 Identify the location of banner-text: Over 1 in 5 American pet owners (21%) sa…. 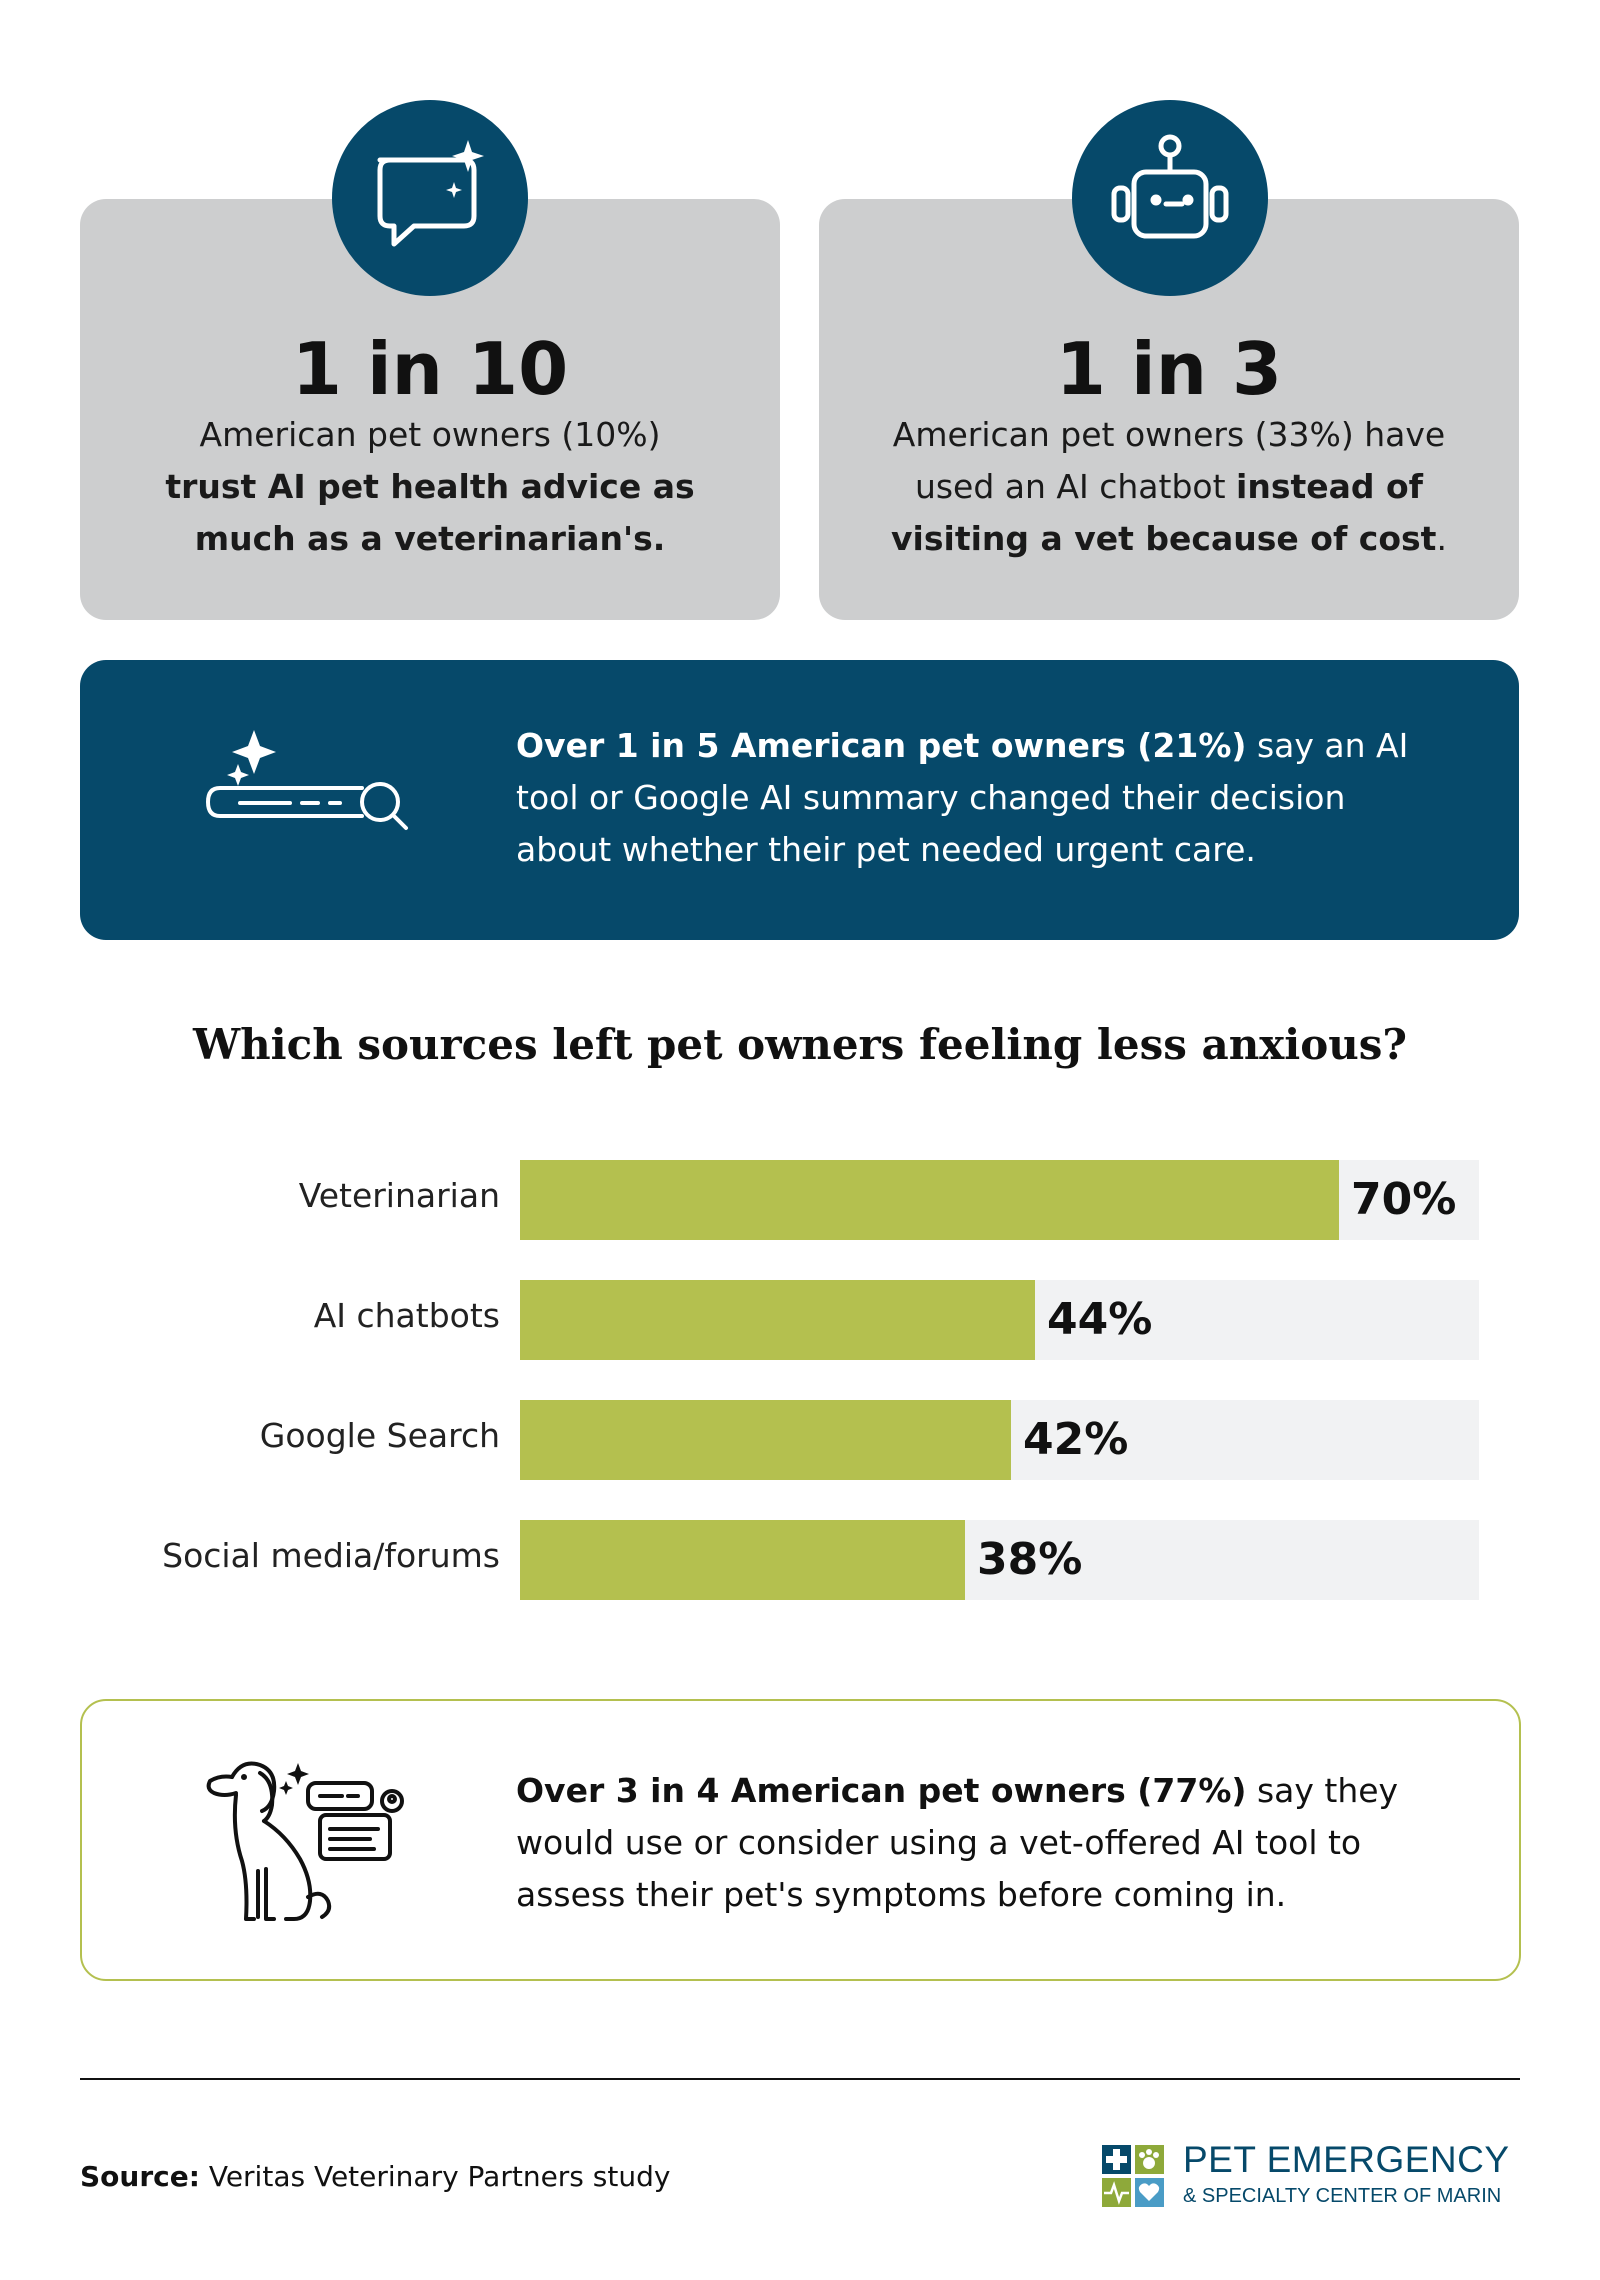
(966, 798).